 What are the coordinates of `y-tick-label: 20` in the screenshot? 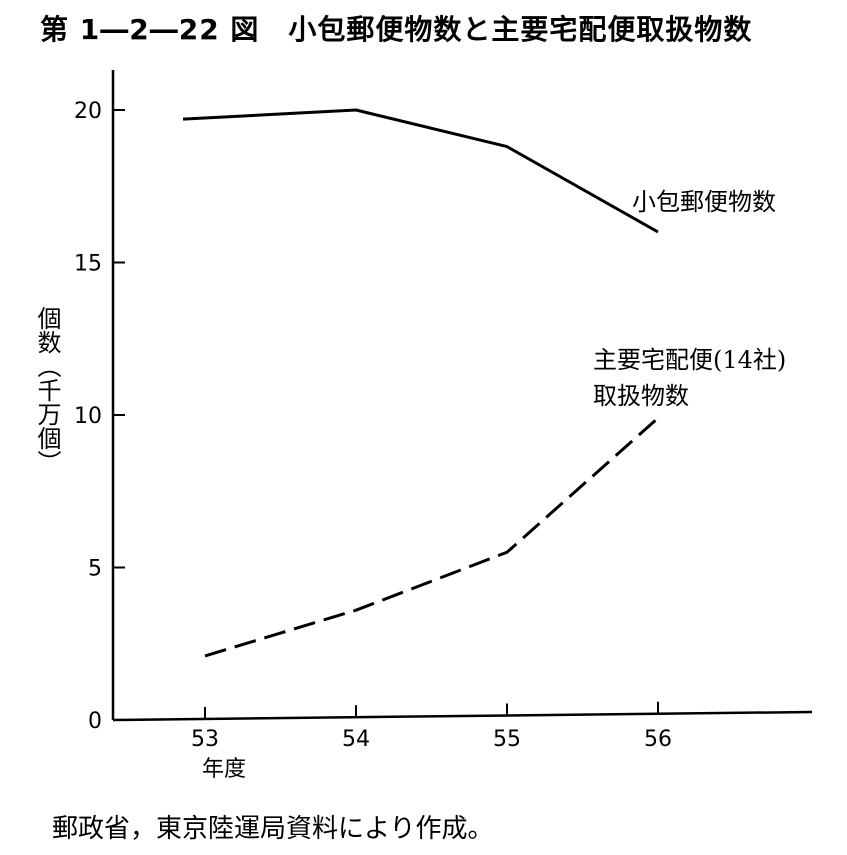 It's located at (88, 111).